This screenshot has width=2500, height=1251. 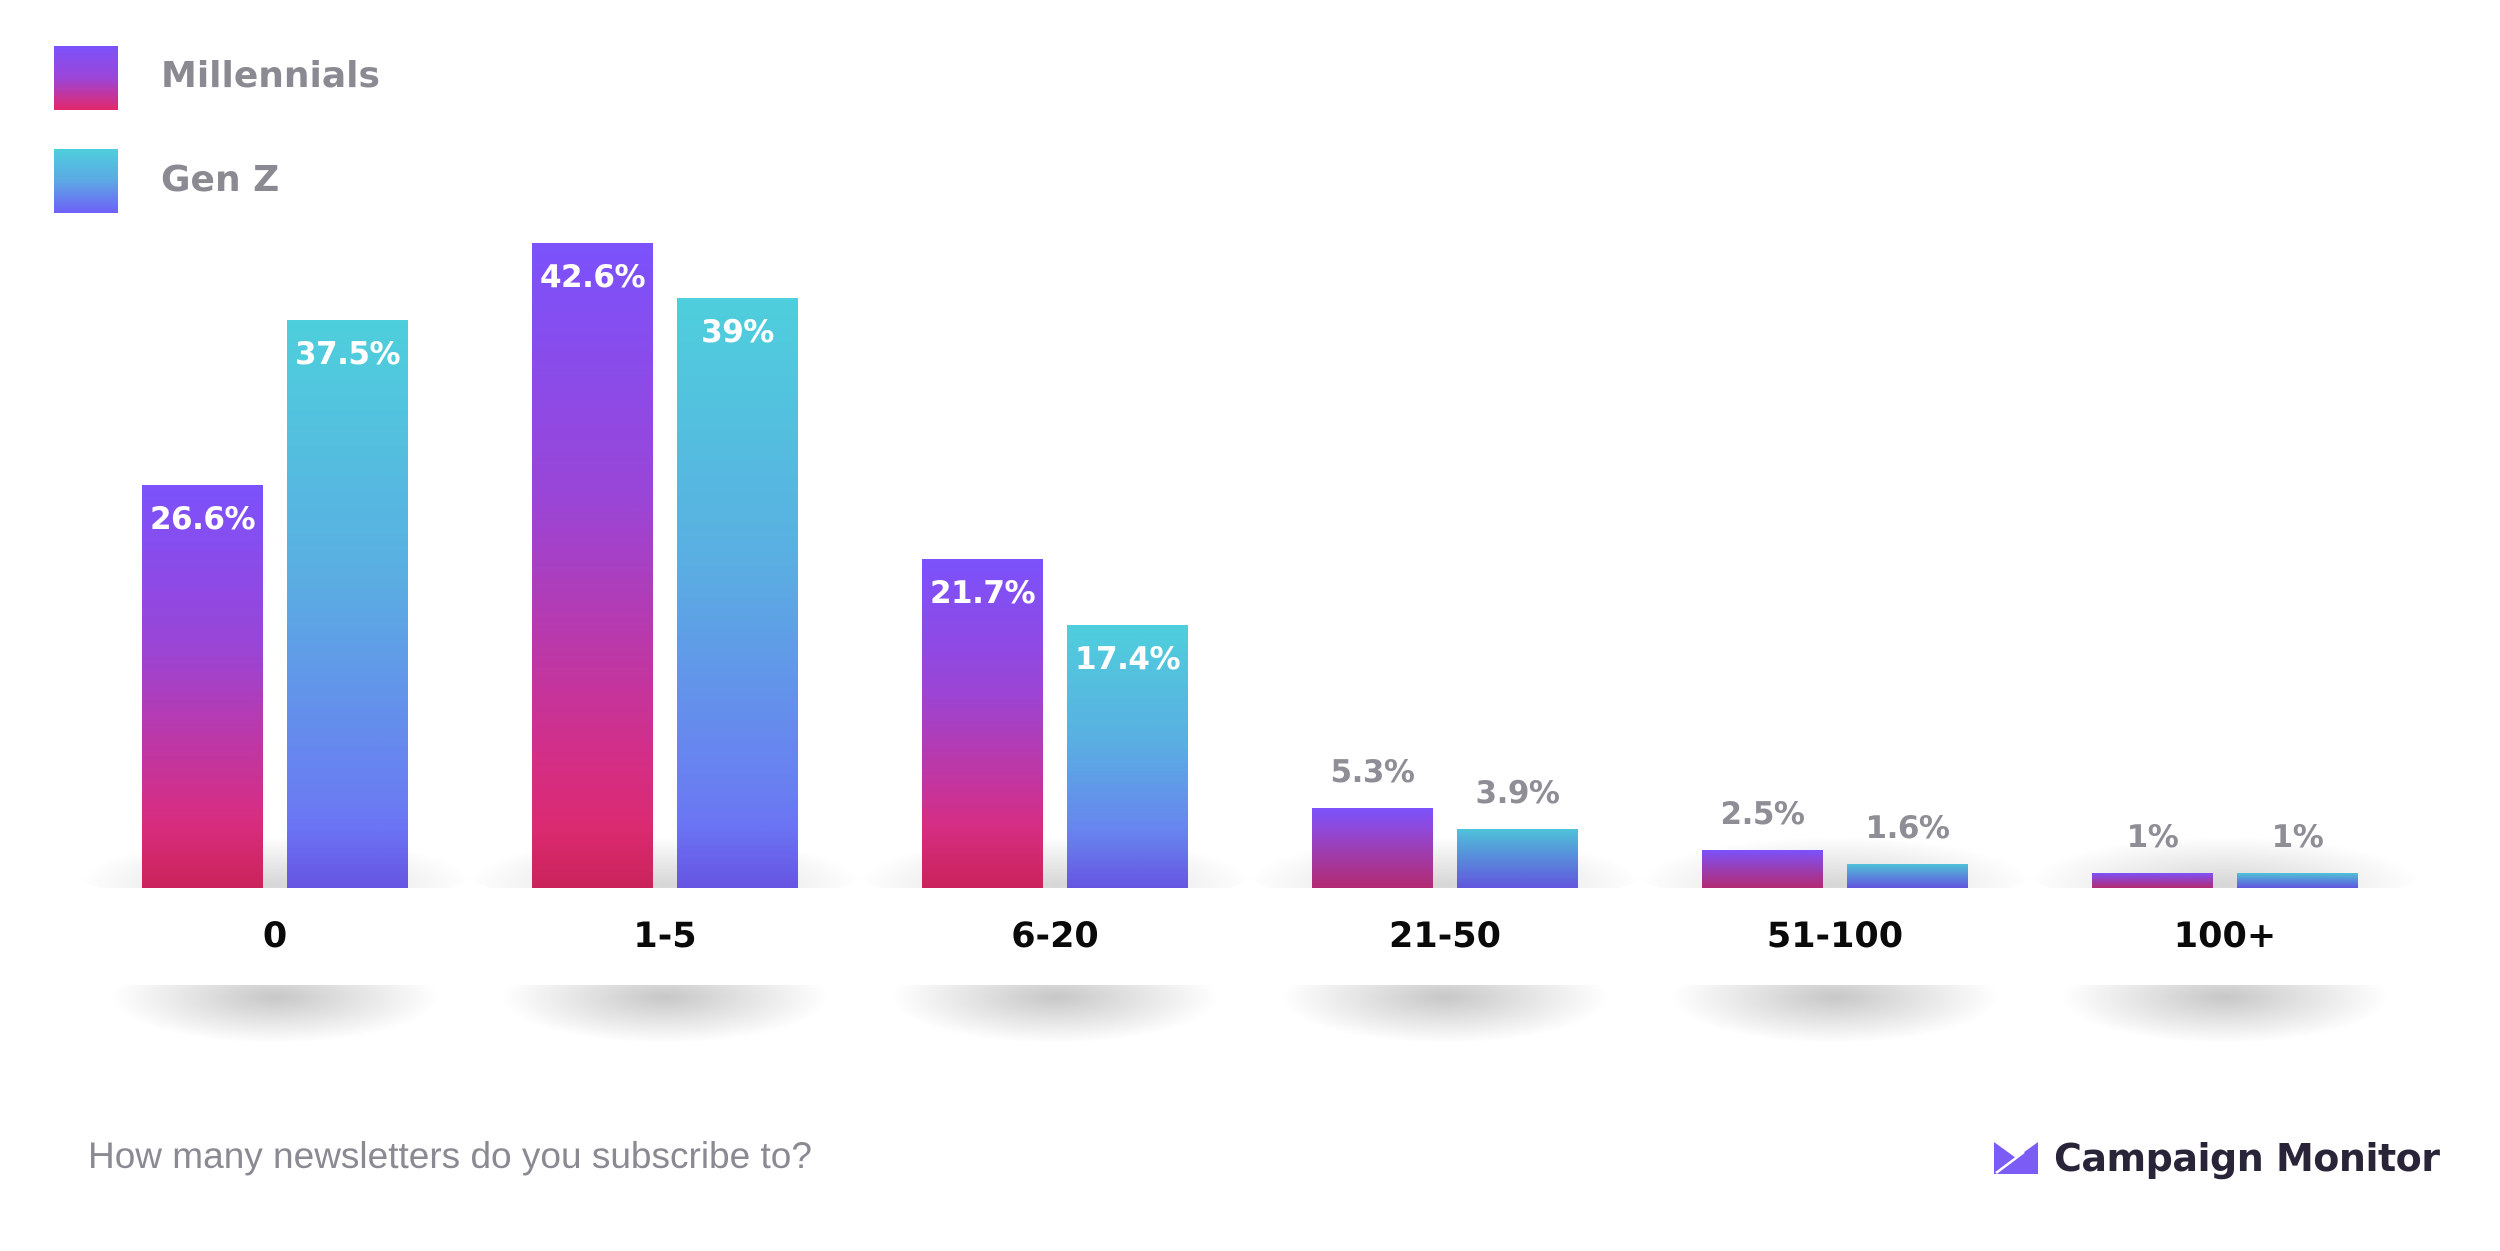 What do you see at coordinates (270, 75) in the screenshot?
I see `legend-label-millennials: Millennials` at bounding box center [270, 75].